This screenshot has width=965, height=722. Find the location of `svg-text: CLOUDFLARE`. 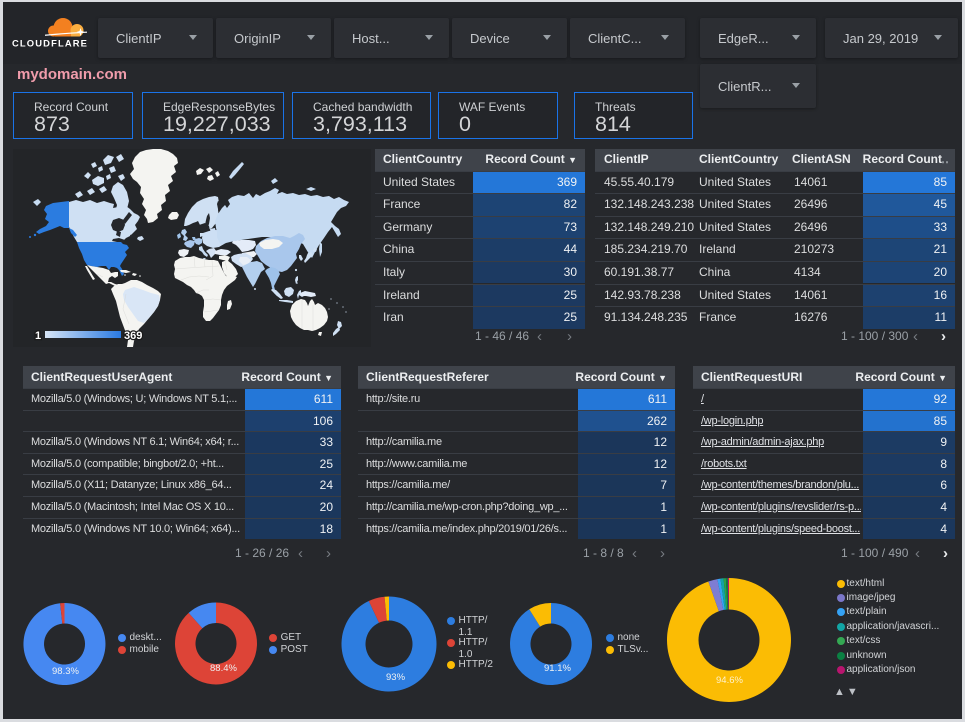

svg-text: CLOUDFLARE is located at coordinates (50, 43).